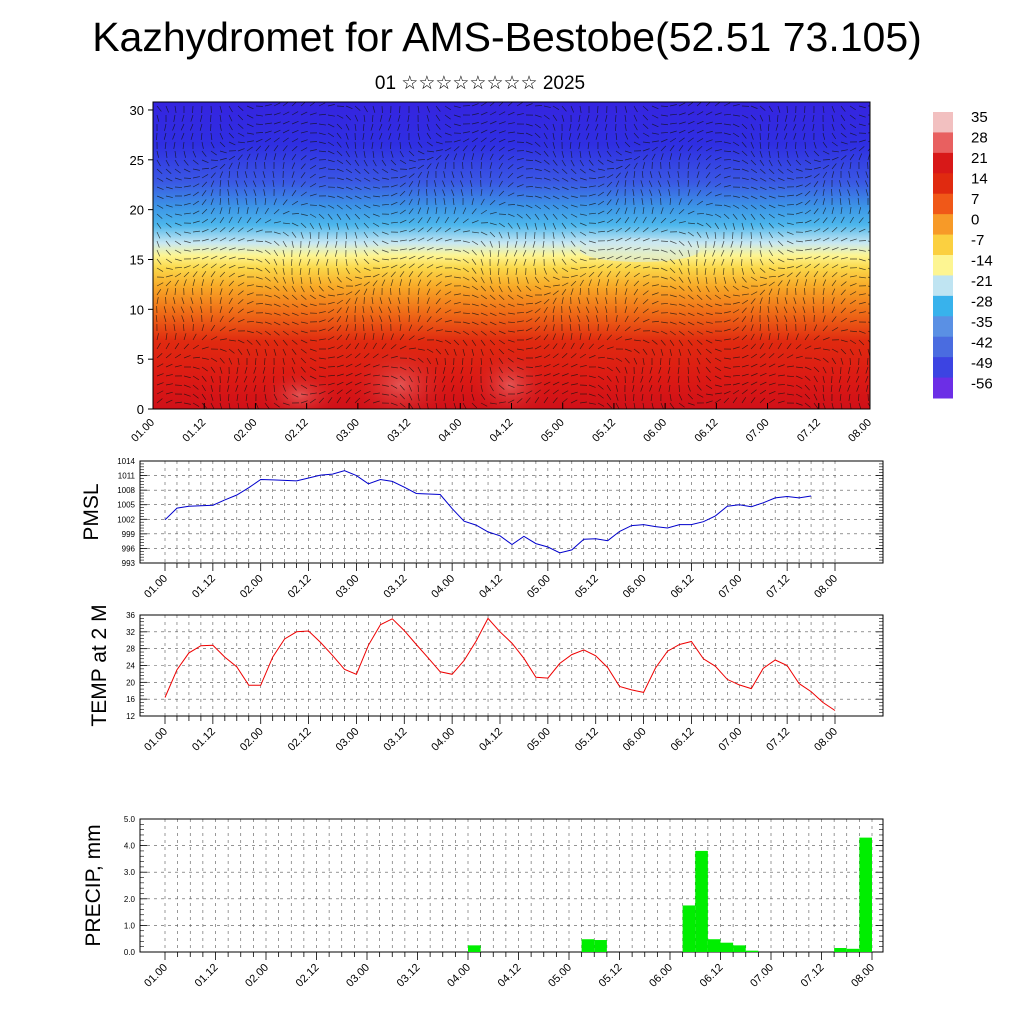 This screenshot has height=1024, width=1024. I want to click on x-tick-label: 04.12, so click(491, 587).